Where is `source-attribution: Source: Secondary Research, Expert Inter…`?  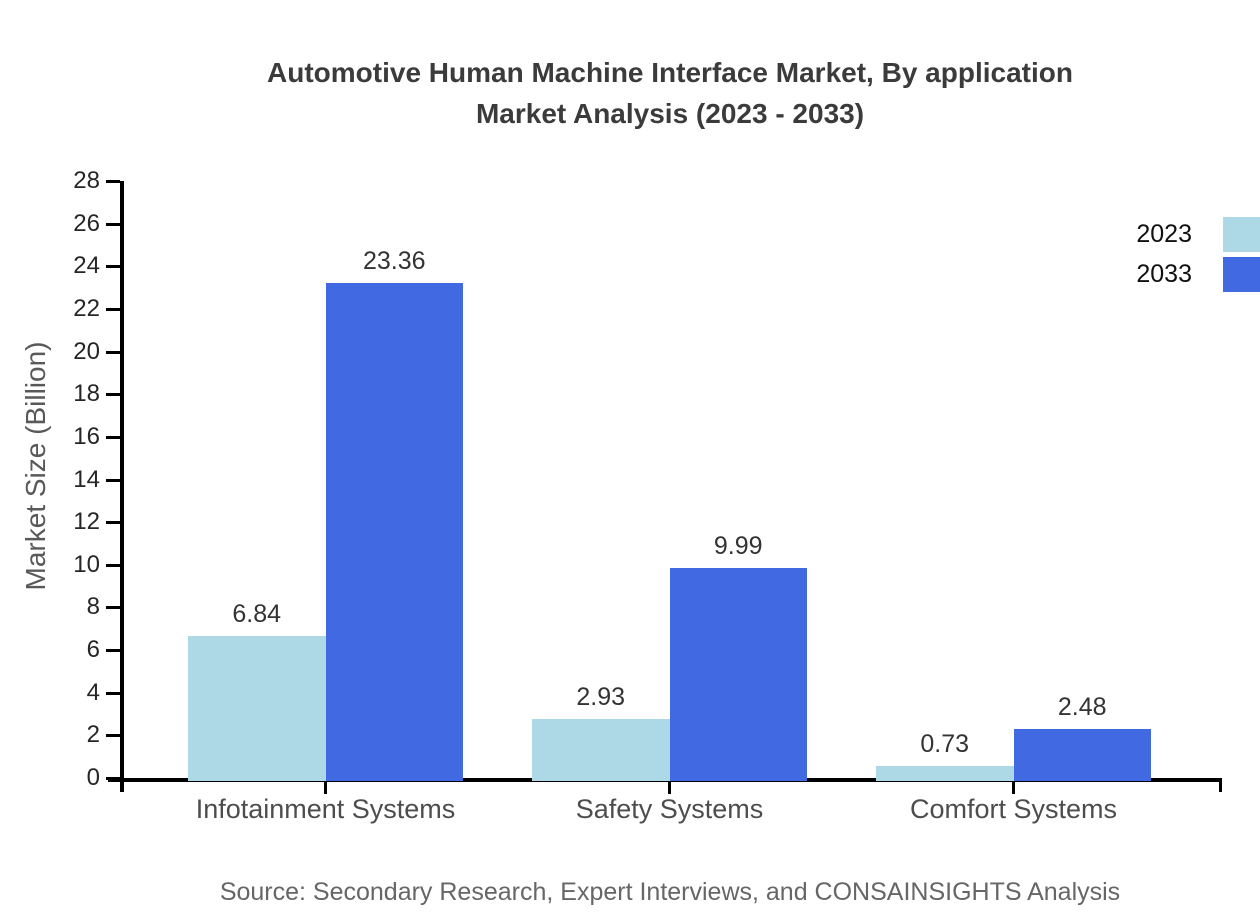 source-attribution: Source: Secondary Research, Expert Inter… is located at coordinates (670, 892).